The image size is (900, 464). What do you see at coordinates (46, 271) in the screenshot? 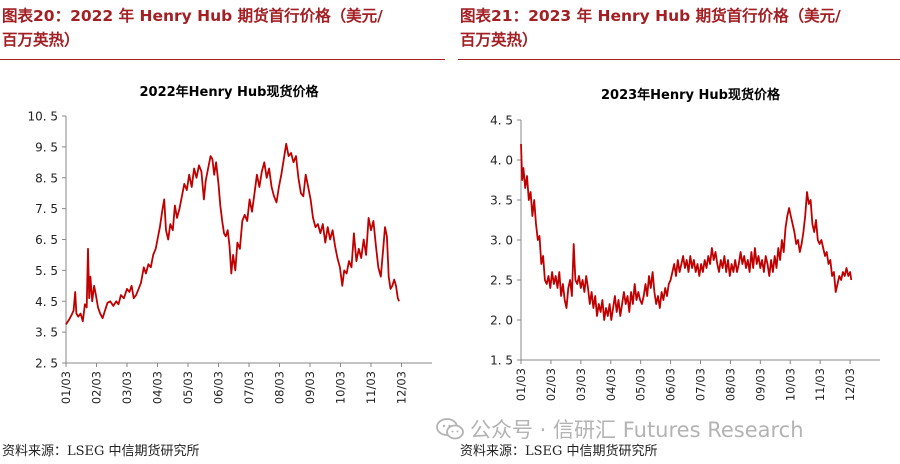
I see `y-tick-label: 5. 5` at bounding box center [46, 271].